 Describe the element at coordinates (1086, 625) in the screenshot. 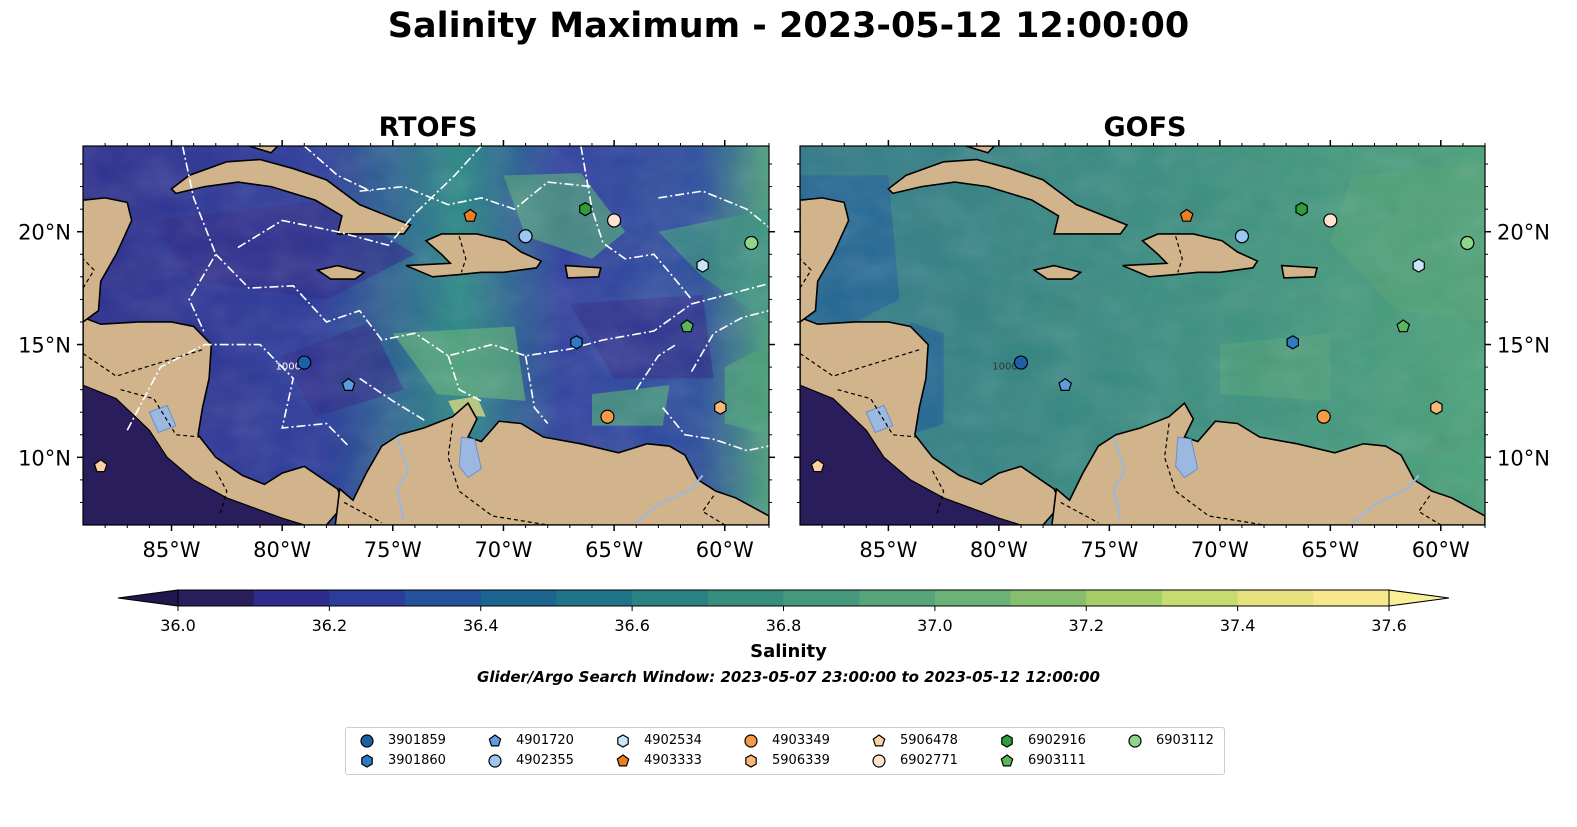

I see `colorbar-tick-label: 37.2` at that location.